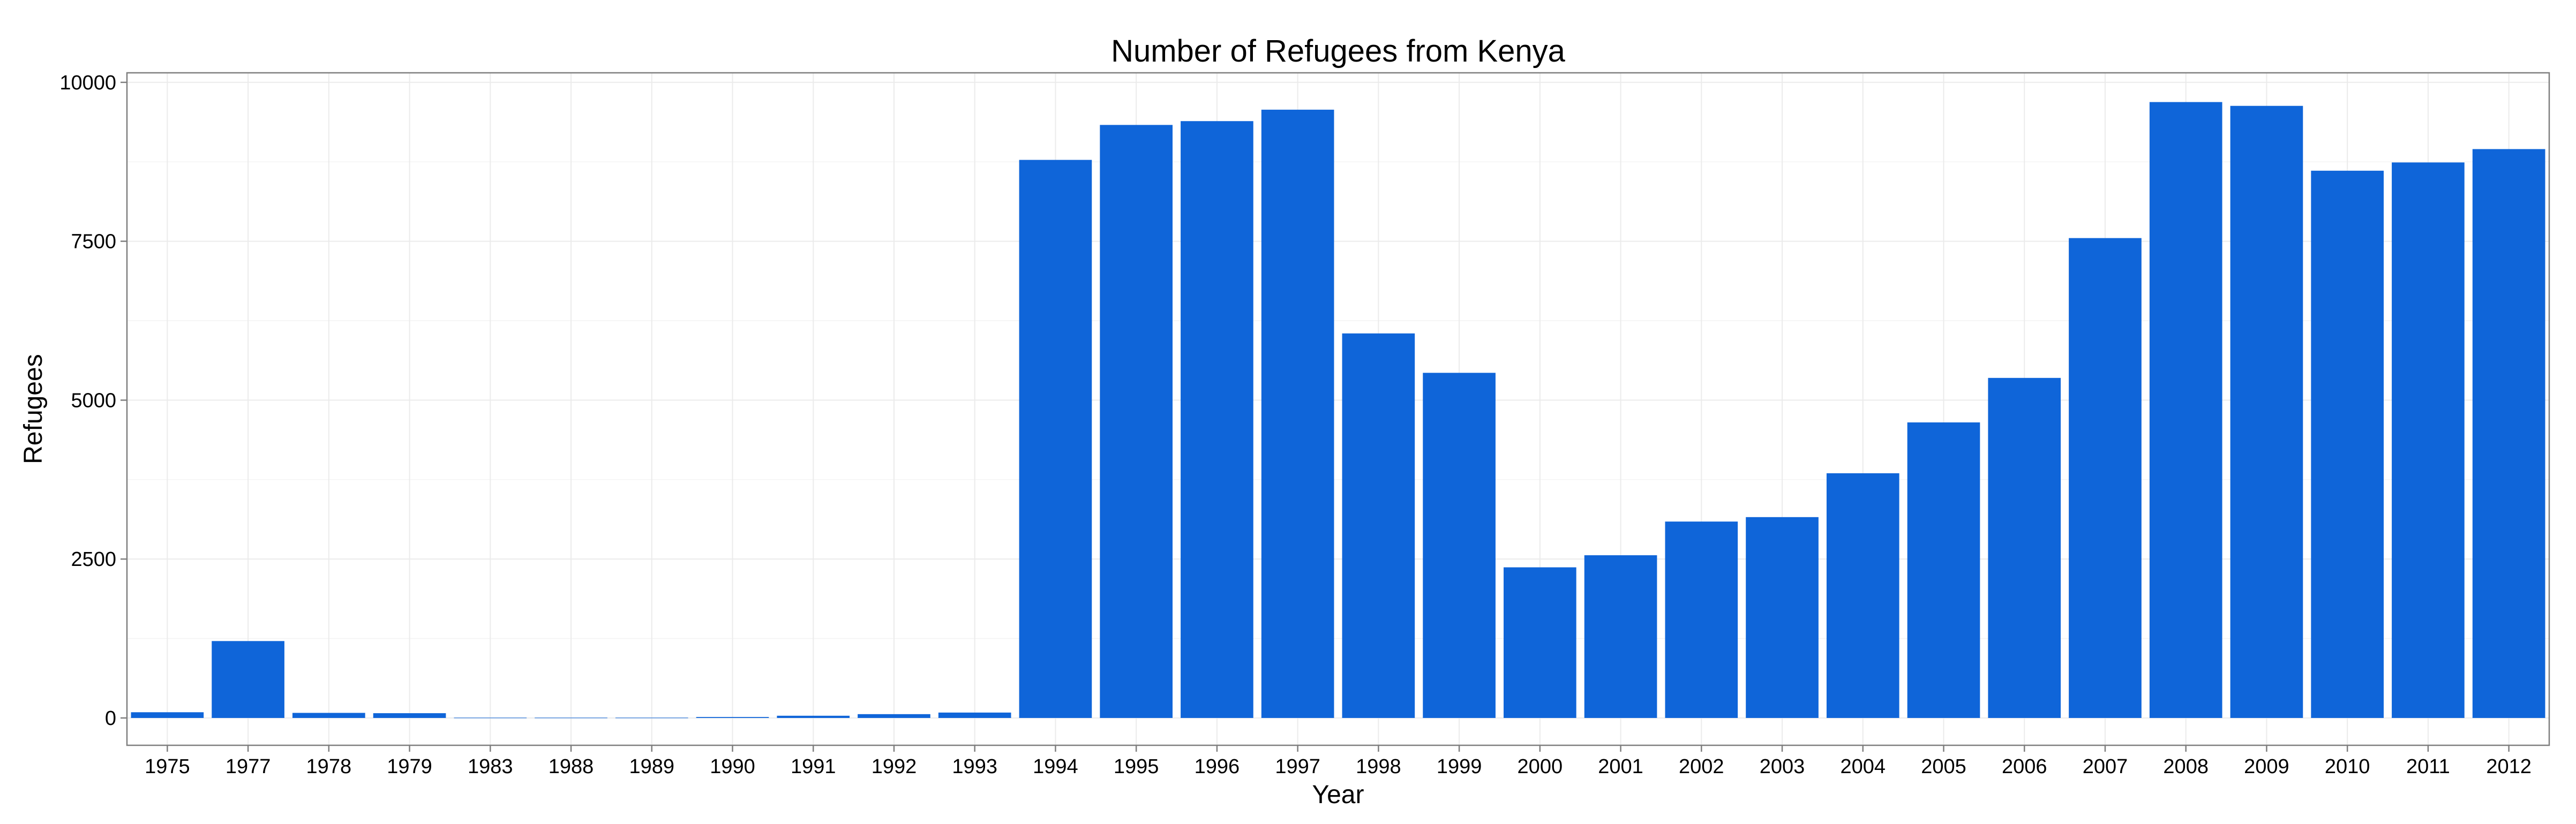 The width and height of the screenshot is (2576, 824). What do you see at coordinates (409, 715) in the screenshot?
I see `bar-1979` at bounding box center [409, 715].